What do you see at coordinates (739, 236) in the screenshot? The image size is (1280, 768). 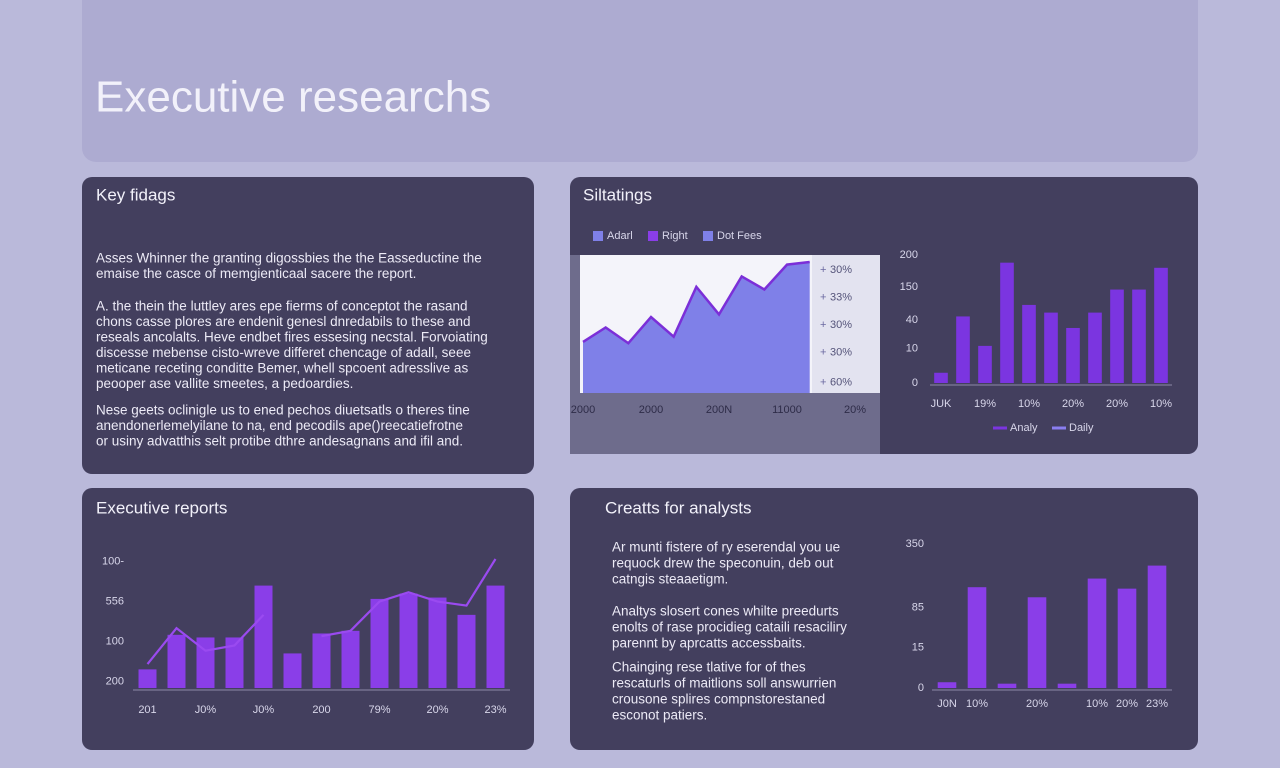 I see `legend-label: Dot Fees` at bounding box center [739, 236].